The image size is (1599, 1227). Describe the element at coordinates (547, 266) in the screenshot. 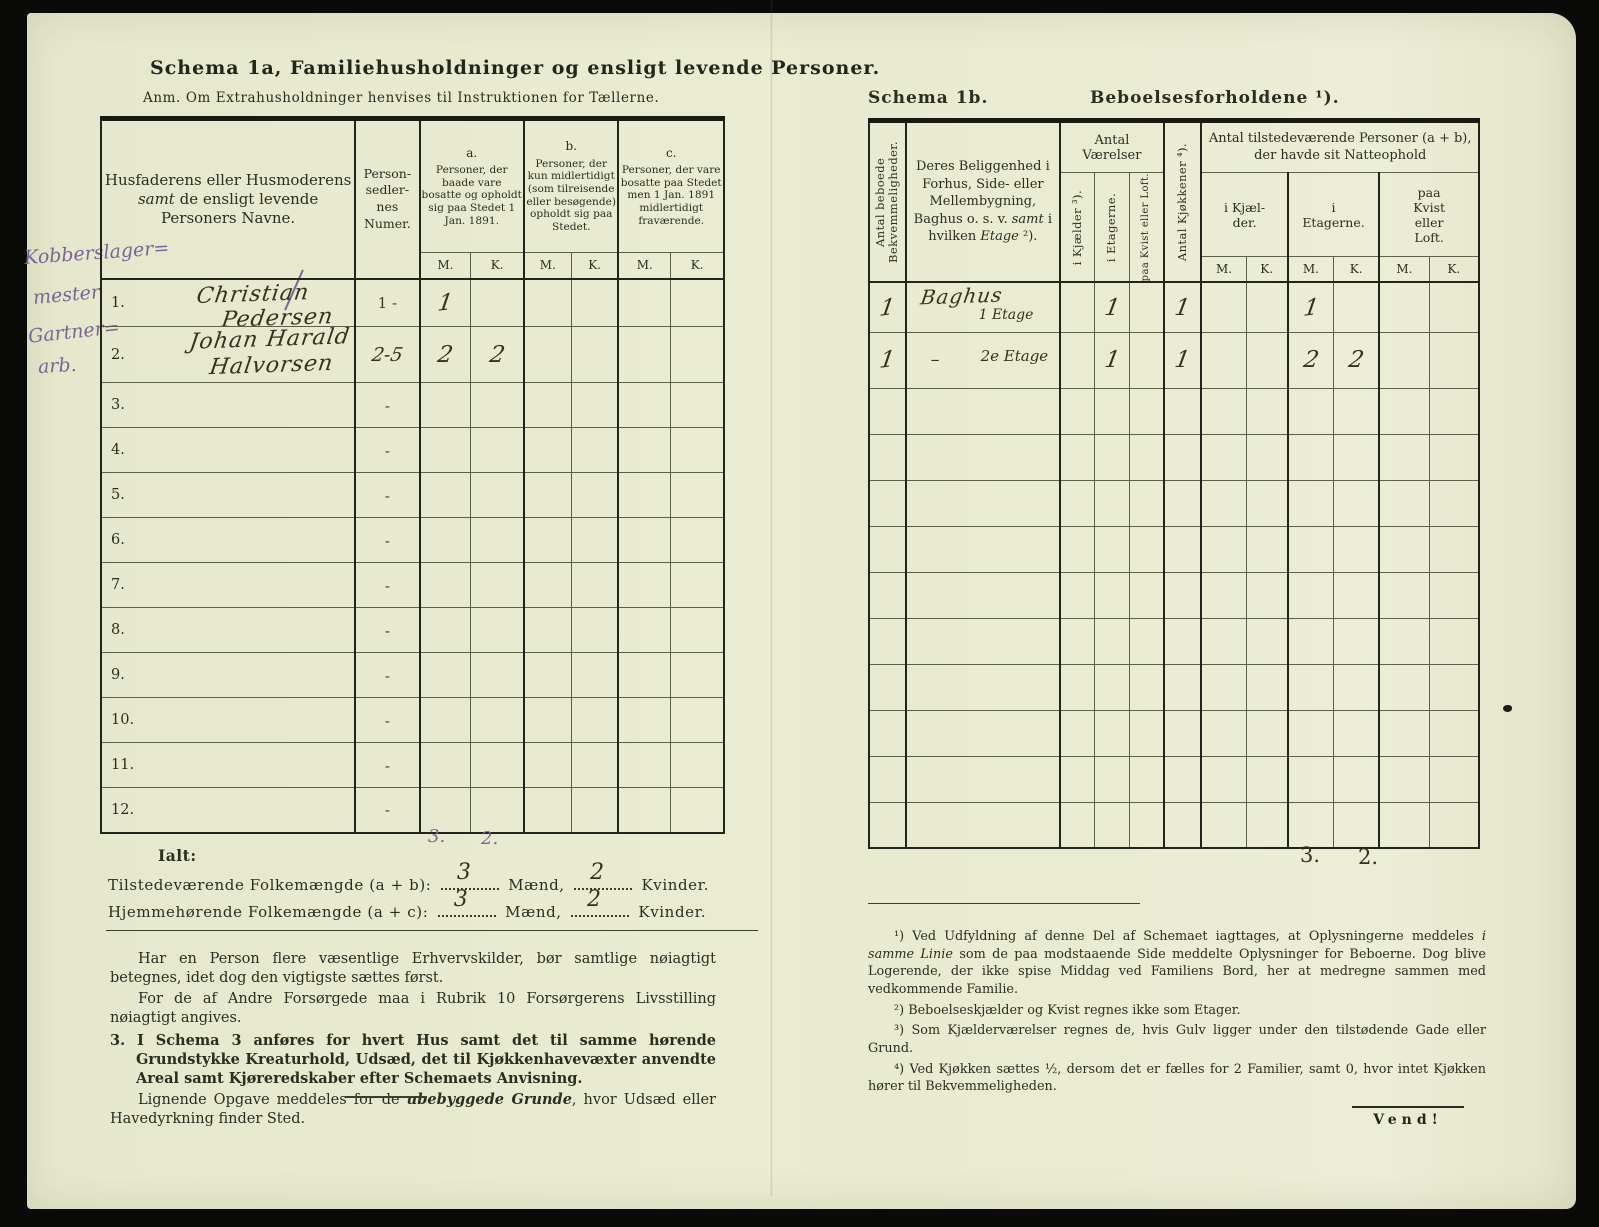

I see `header-b-m: M.` at that location.